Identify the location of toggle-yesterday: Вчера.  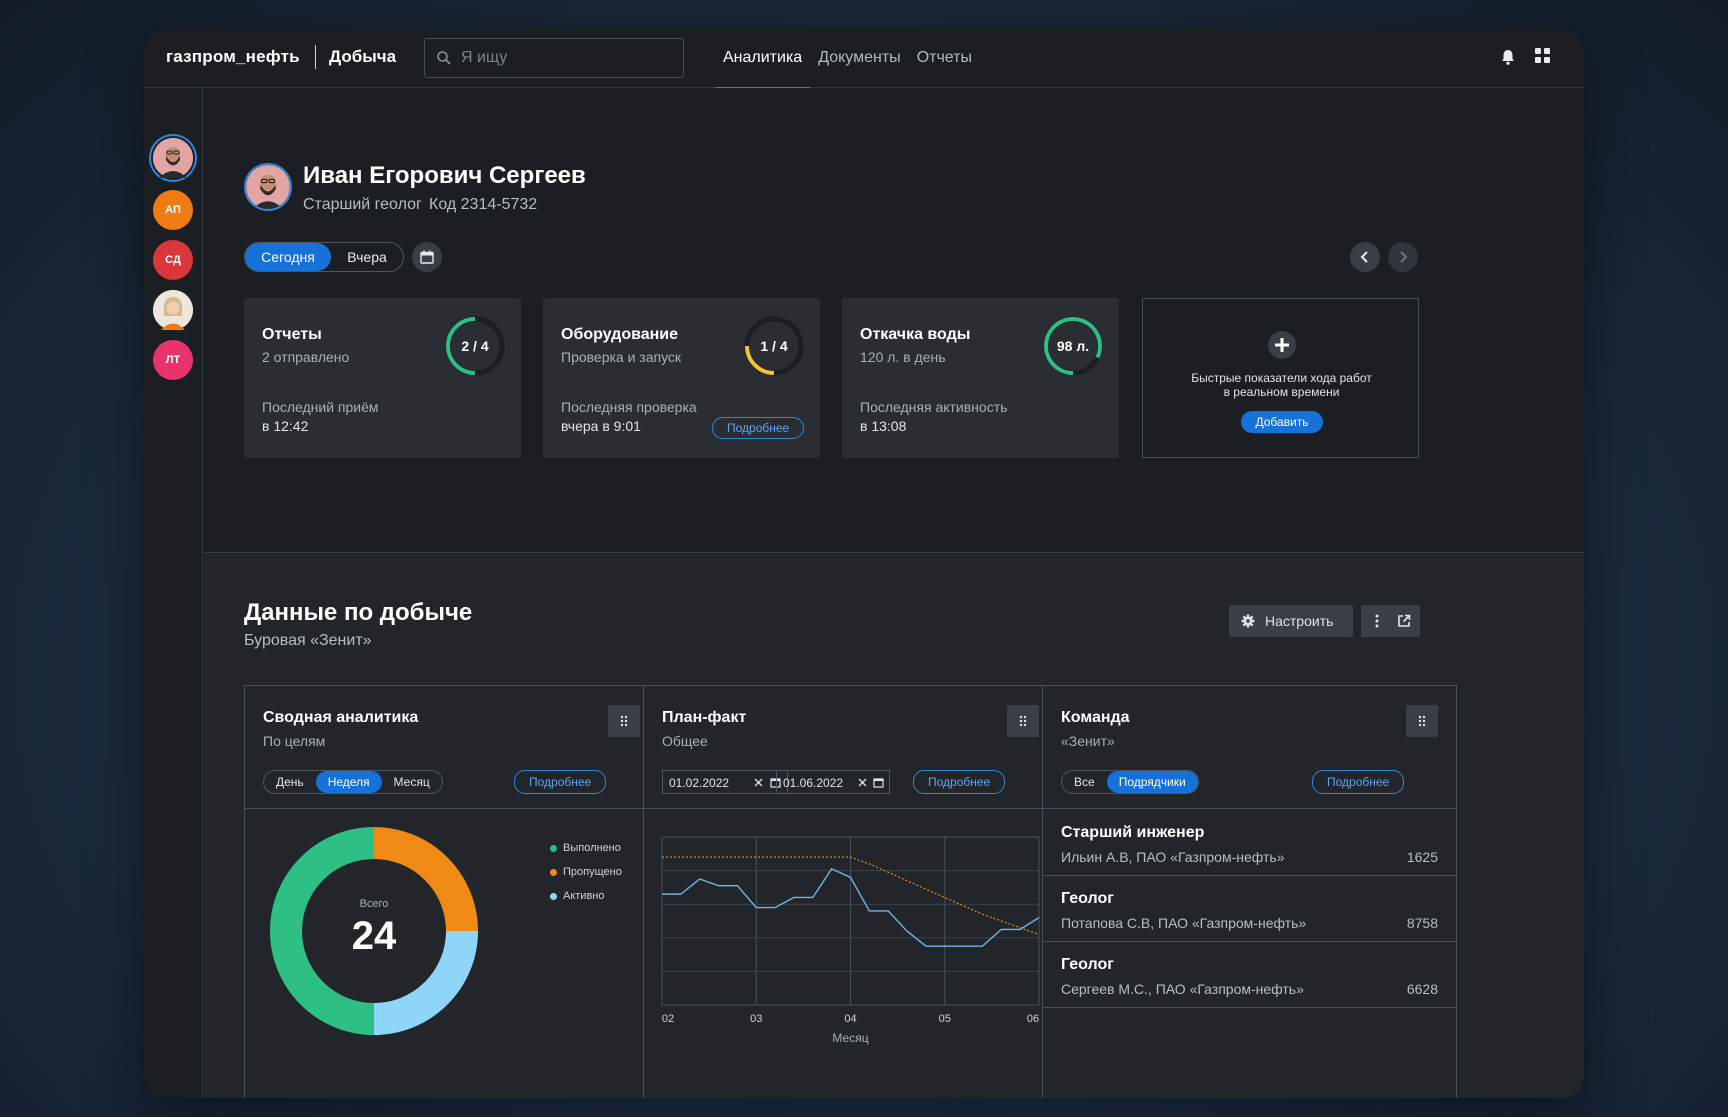
(367, 257).